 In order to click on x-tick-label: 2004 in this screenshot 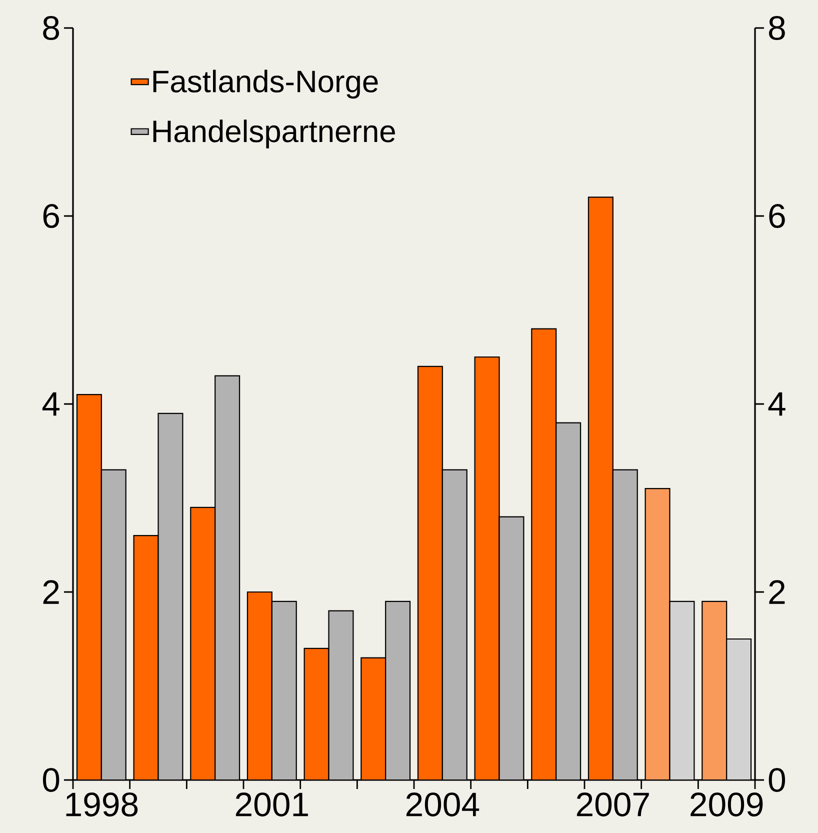, I will do `click(443, 804)`.